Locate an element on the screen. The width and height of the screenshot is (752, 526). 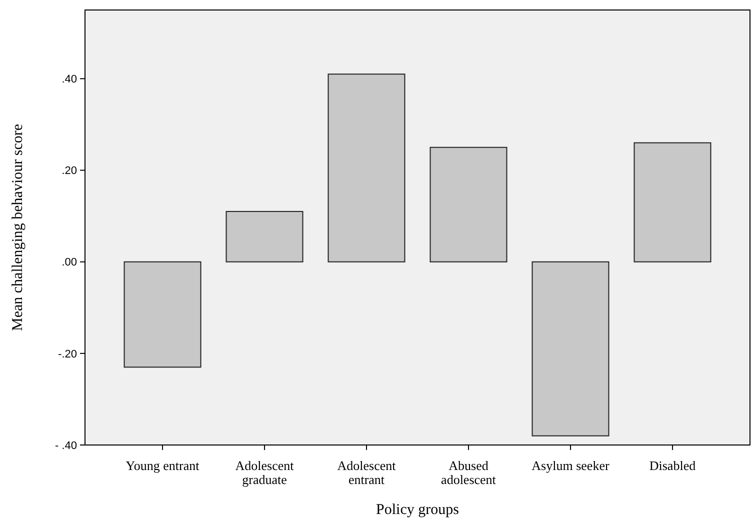
y-tick-label: .20 is located at coordinates (69, 171).